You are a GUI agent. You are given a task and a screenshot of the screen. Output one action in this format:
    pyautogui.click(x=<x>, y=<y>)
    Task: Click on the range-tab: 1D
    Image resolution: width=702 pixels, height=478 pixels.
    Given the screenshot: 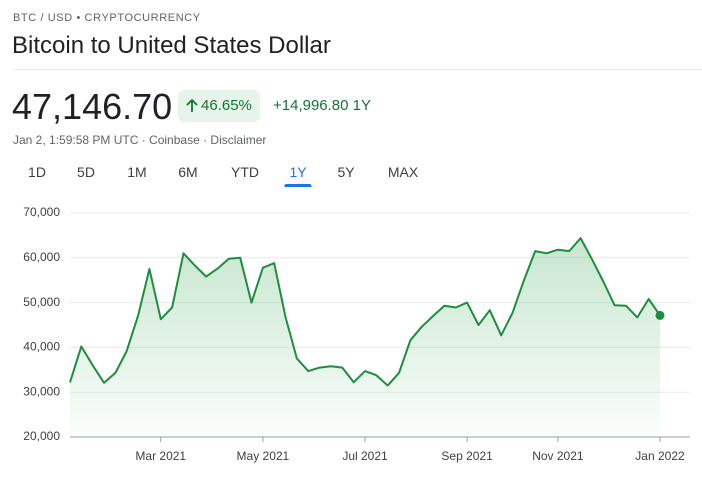 What is the action you would take?
    pyautogui.click(x=37, y=172)
    